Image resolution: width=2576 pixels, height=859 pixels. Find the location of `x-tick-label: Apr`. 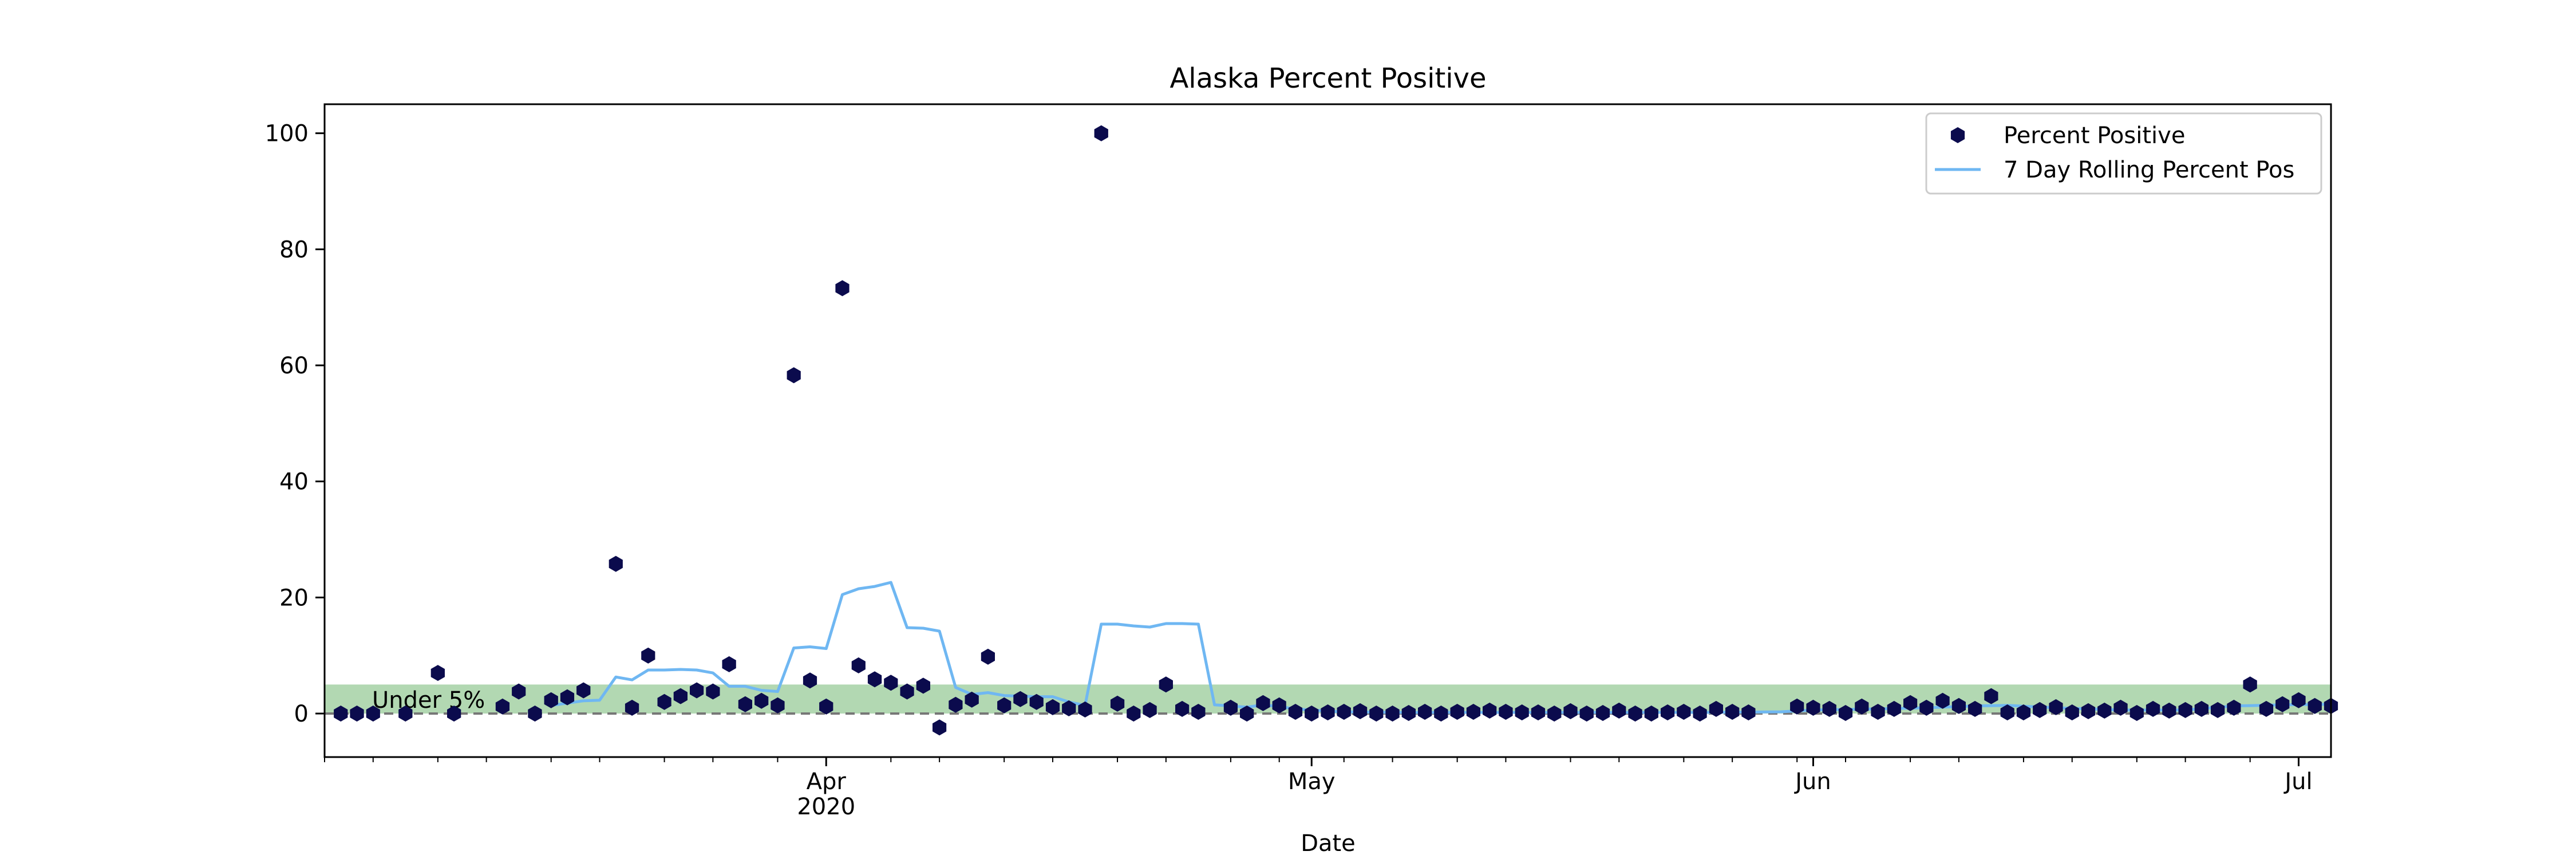

x-tick-label: Apr is located at coordinates (827, 782).